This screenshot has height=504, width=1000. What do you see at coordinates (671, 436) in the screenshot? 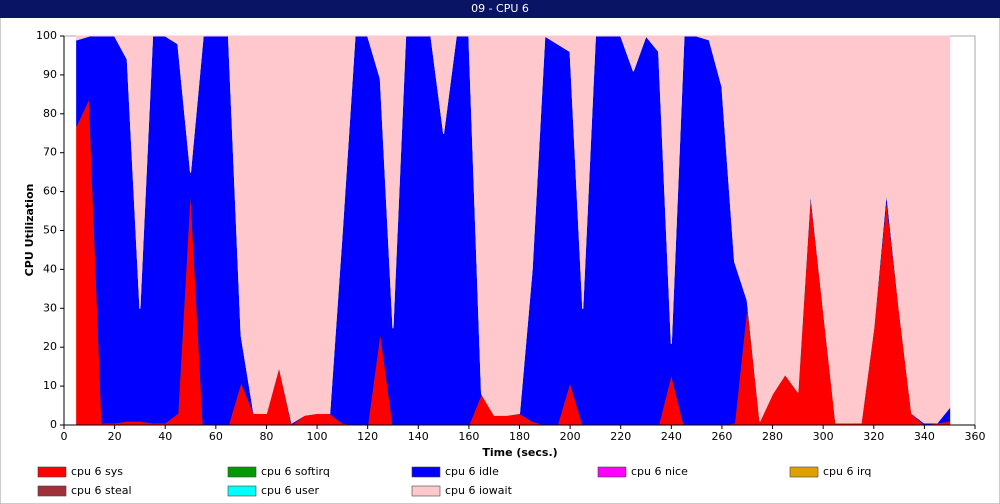
I see `x-tick-label: 240` at bounding box center [671, 436].